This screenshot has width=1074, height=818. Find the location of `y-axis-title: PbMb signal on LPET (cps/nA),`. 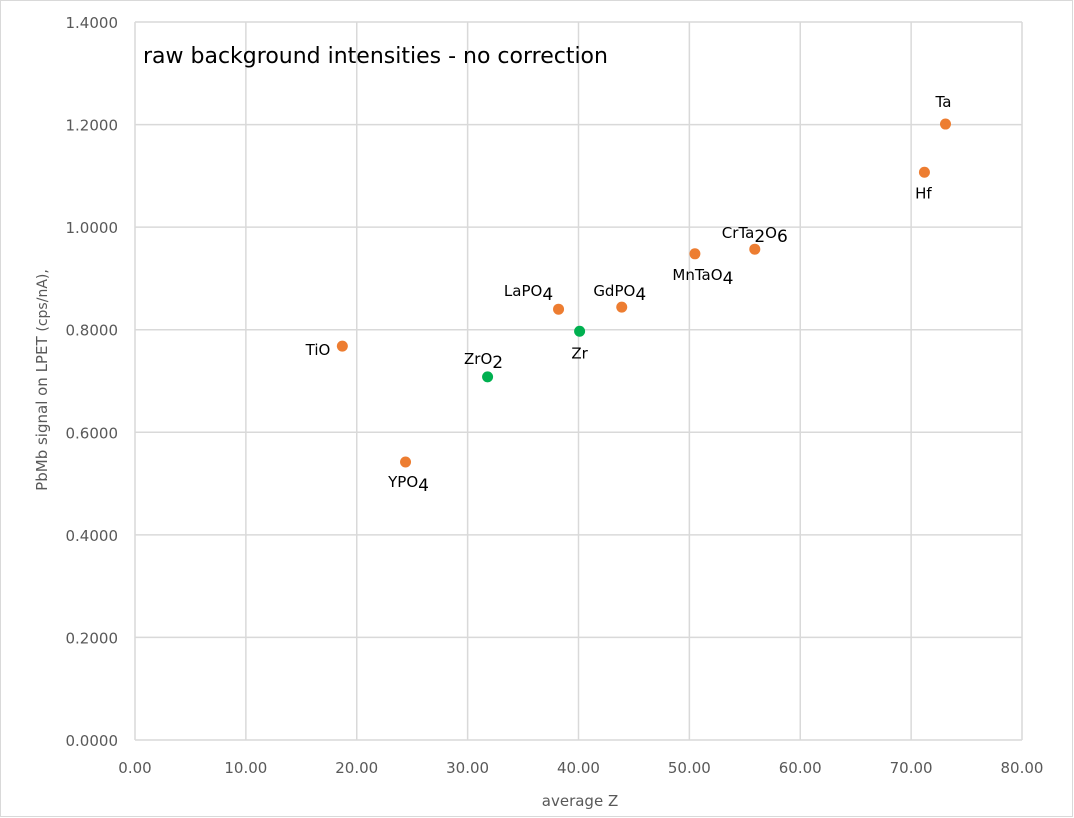

y-axis-title: PbMb signal on LPET (cps/nA), is located at coordinates (42, 380).